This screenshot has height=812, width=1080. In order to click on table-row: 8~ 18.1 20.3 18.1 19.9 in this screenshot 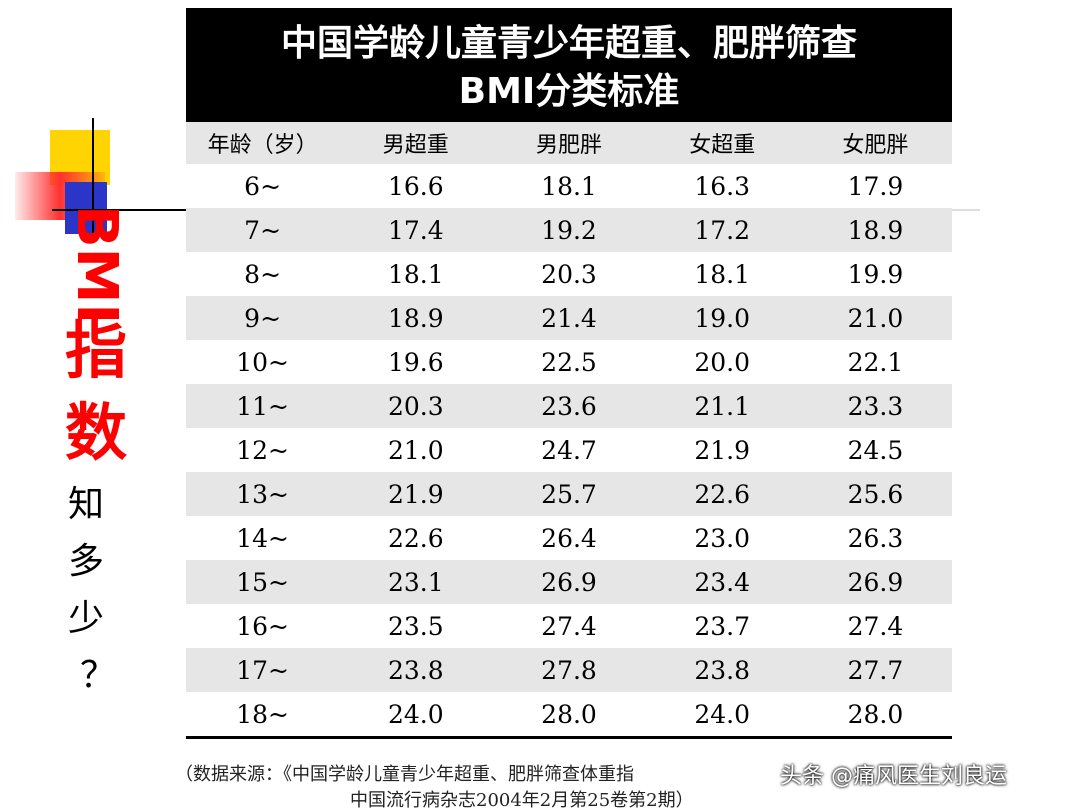, I will do `click(569, 274)`.